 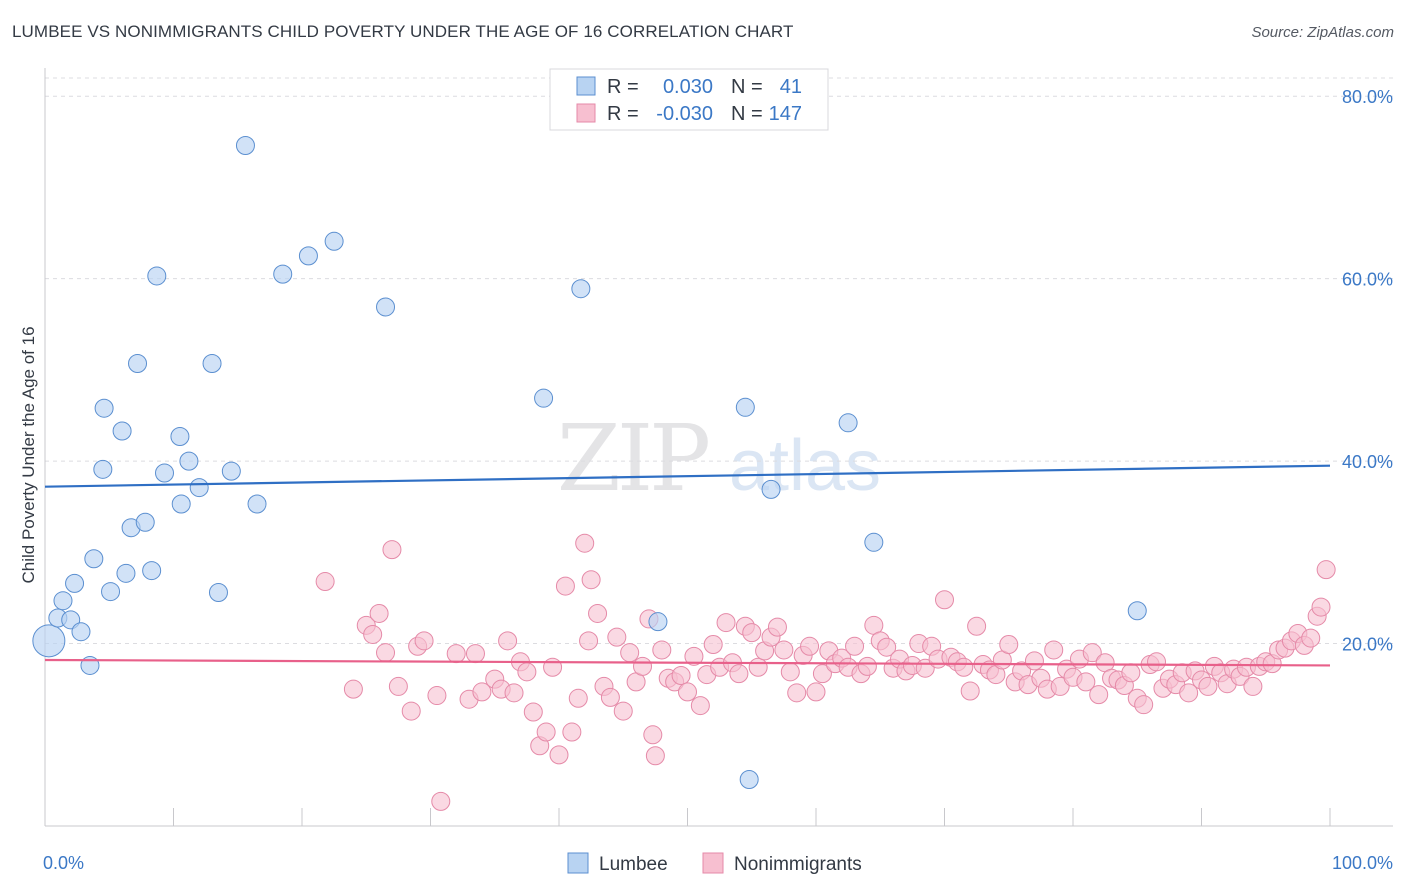 What do you see at coordinates (578, 863) in the screenshot?
I see `bottom-legend-swatch-lumbee` at bounding box center [578, 863].